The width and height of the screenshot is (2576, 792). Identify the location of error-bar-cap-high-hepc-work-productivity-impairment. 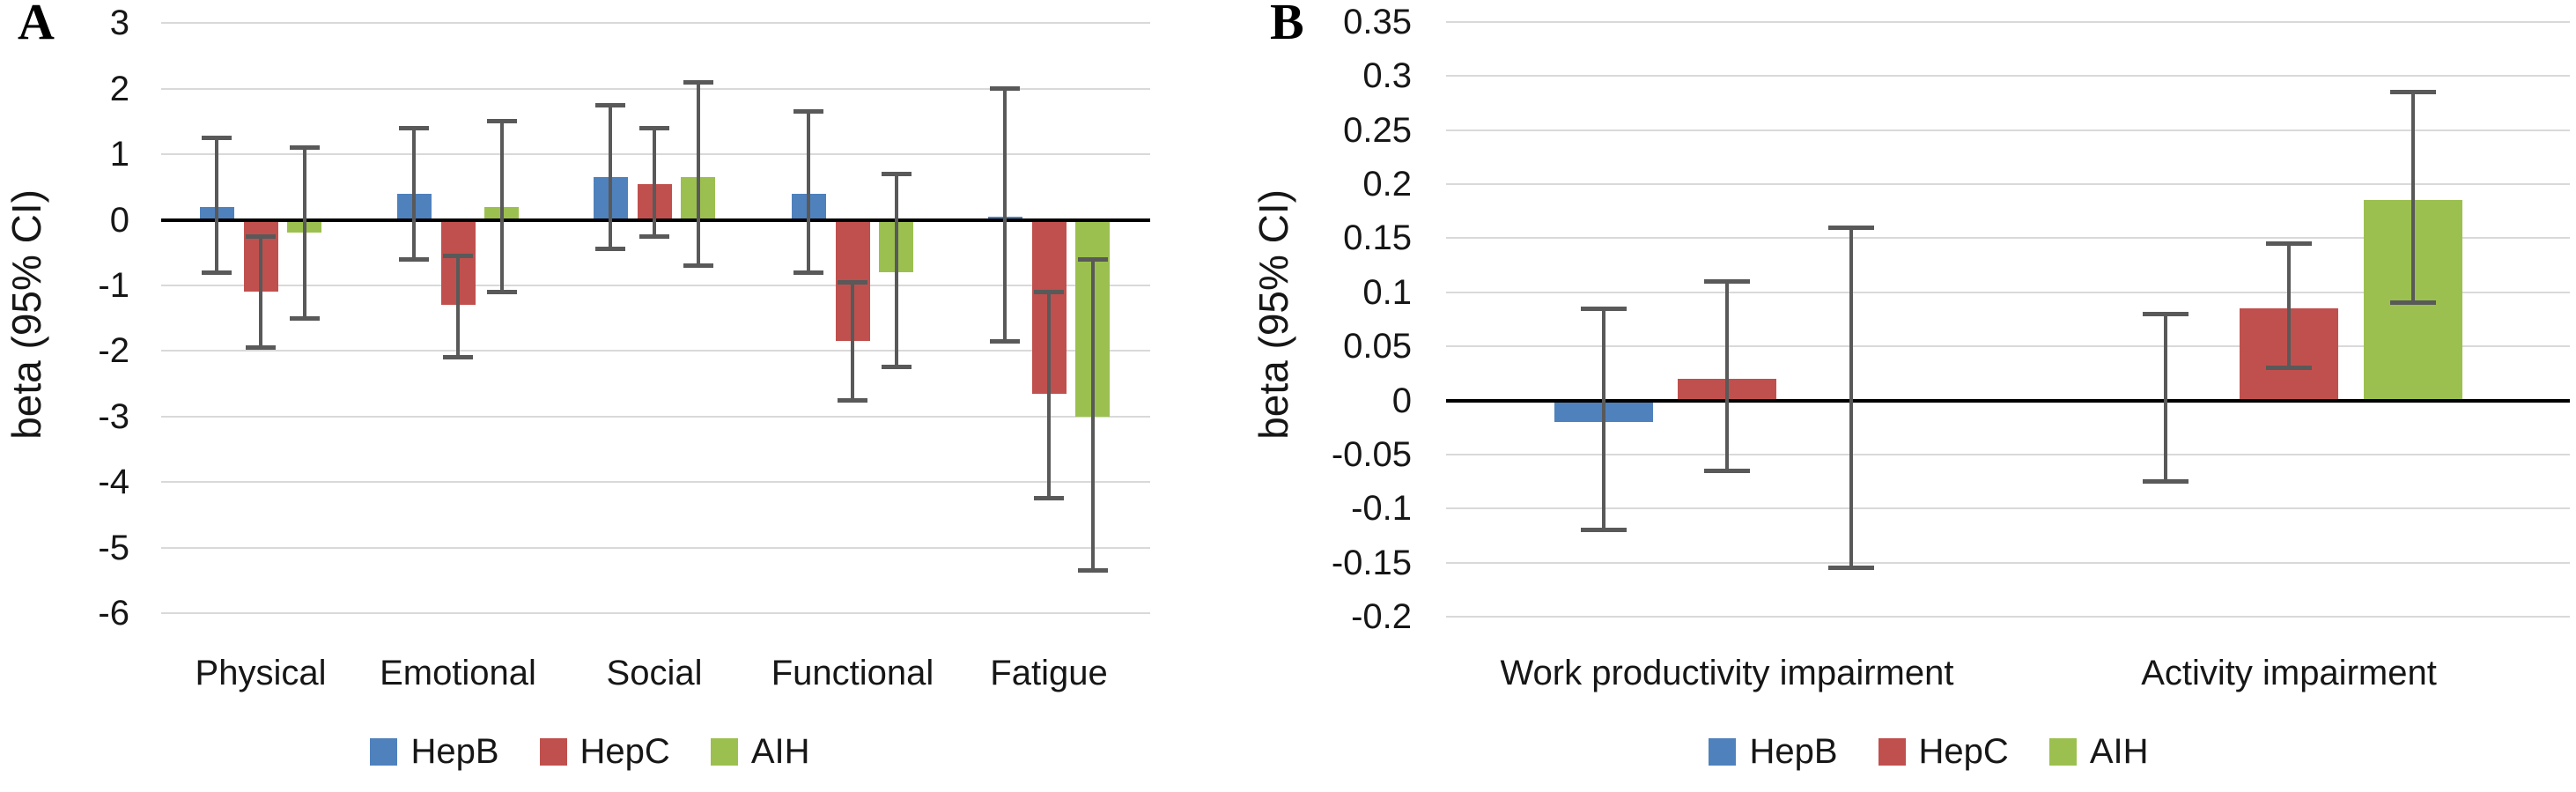
(1727, 281).